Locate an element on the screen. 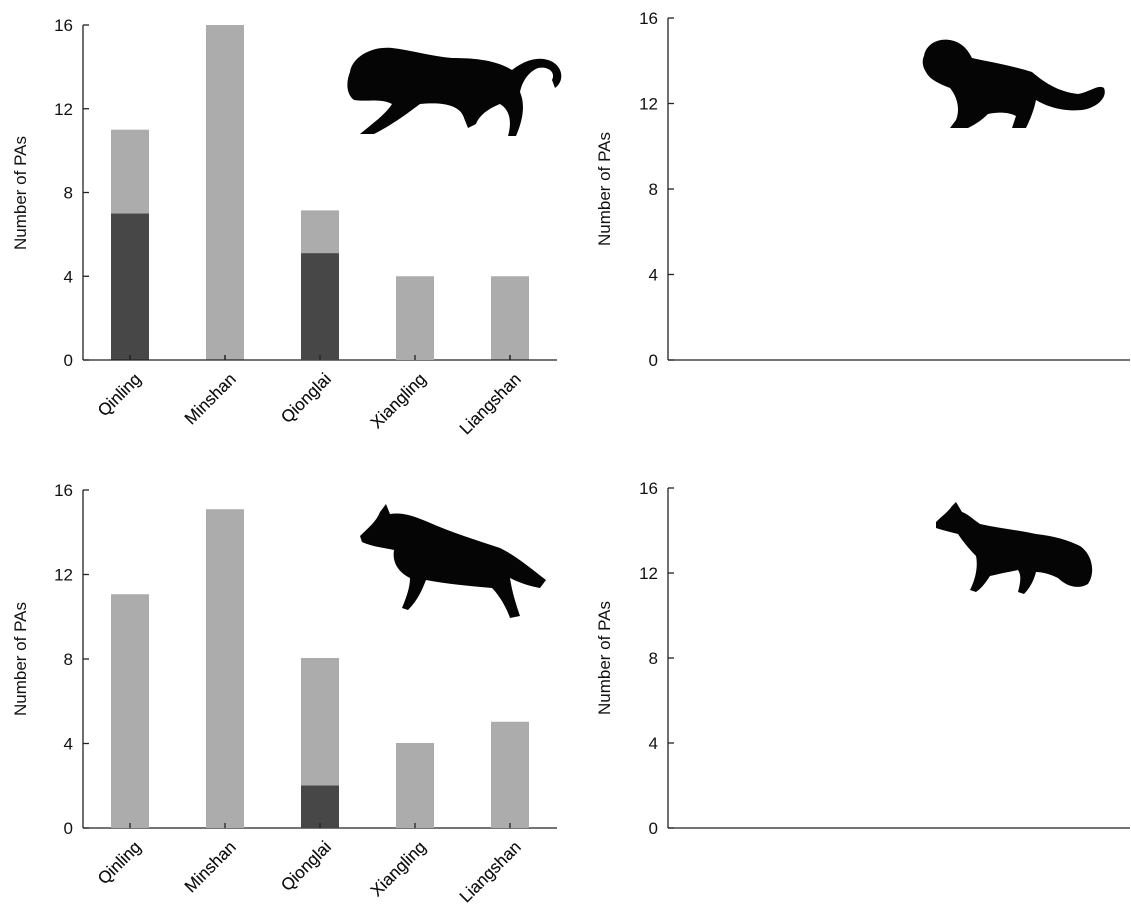 This screenshot has width=1131, height=910. bar-segment-qinling-lower is located at coordinates (130, 286).